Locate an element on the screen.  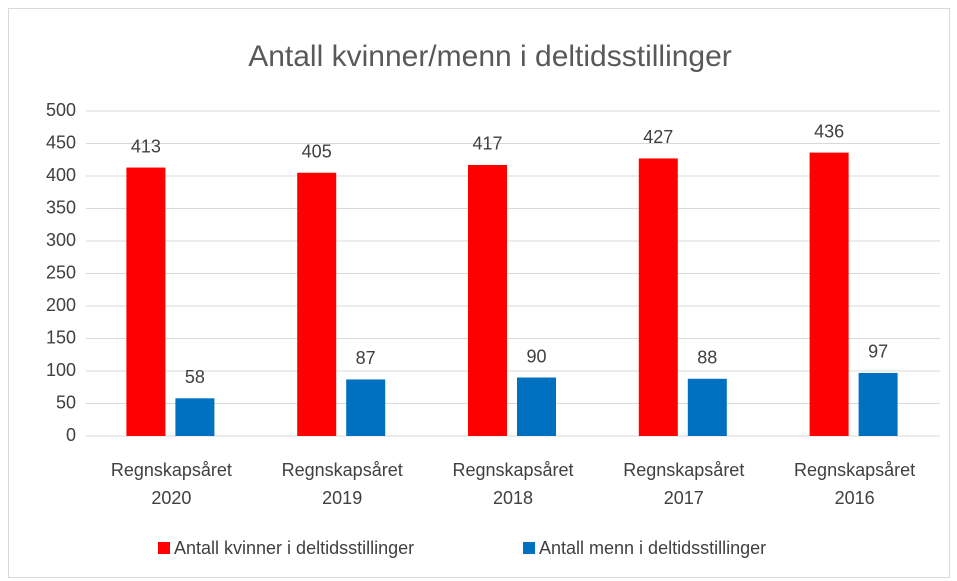
y-tick-label: 200 is located at coordinates (61, 305).